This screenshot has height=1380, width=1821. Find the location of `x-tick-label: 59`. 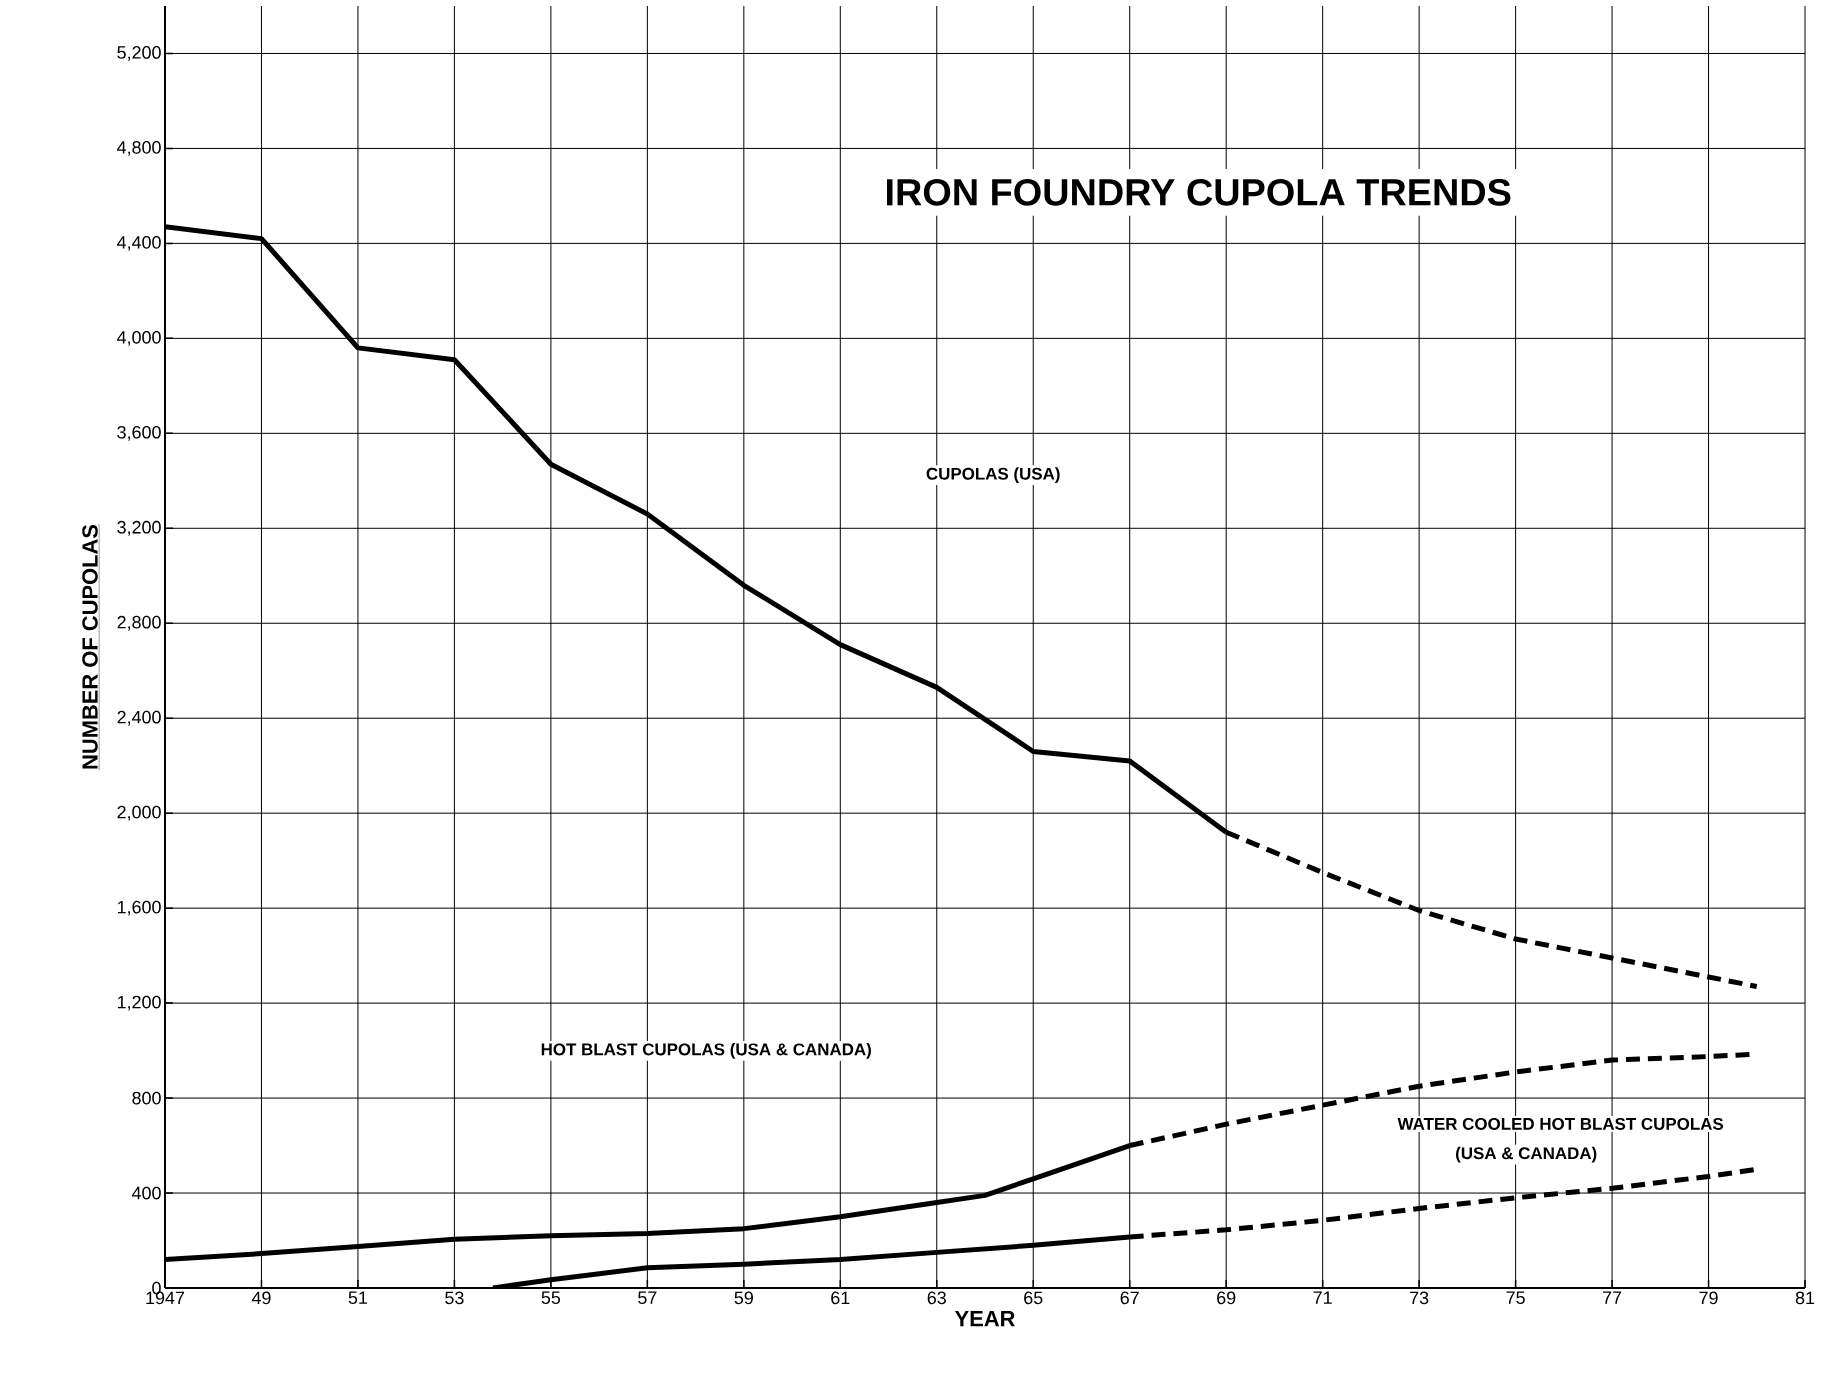

x-tick-label: 59 is located at coordinates (743, 1298).